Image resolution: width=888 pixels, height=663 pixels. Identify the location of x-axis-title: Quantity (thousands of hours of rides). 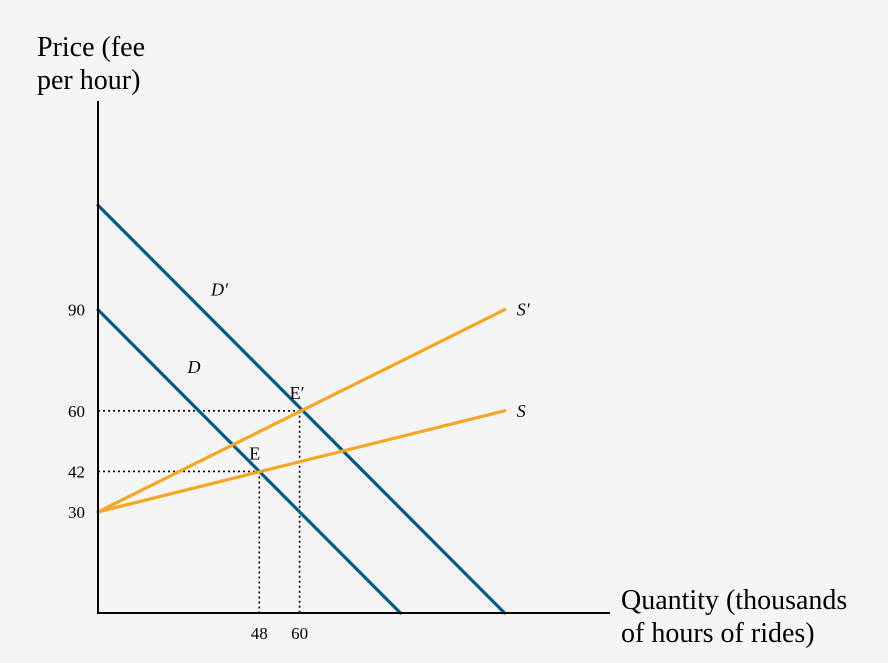
(737, 617).